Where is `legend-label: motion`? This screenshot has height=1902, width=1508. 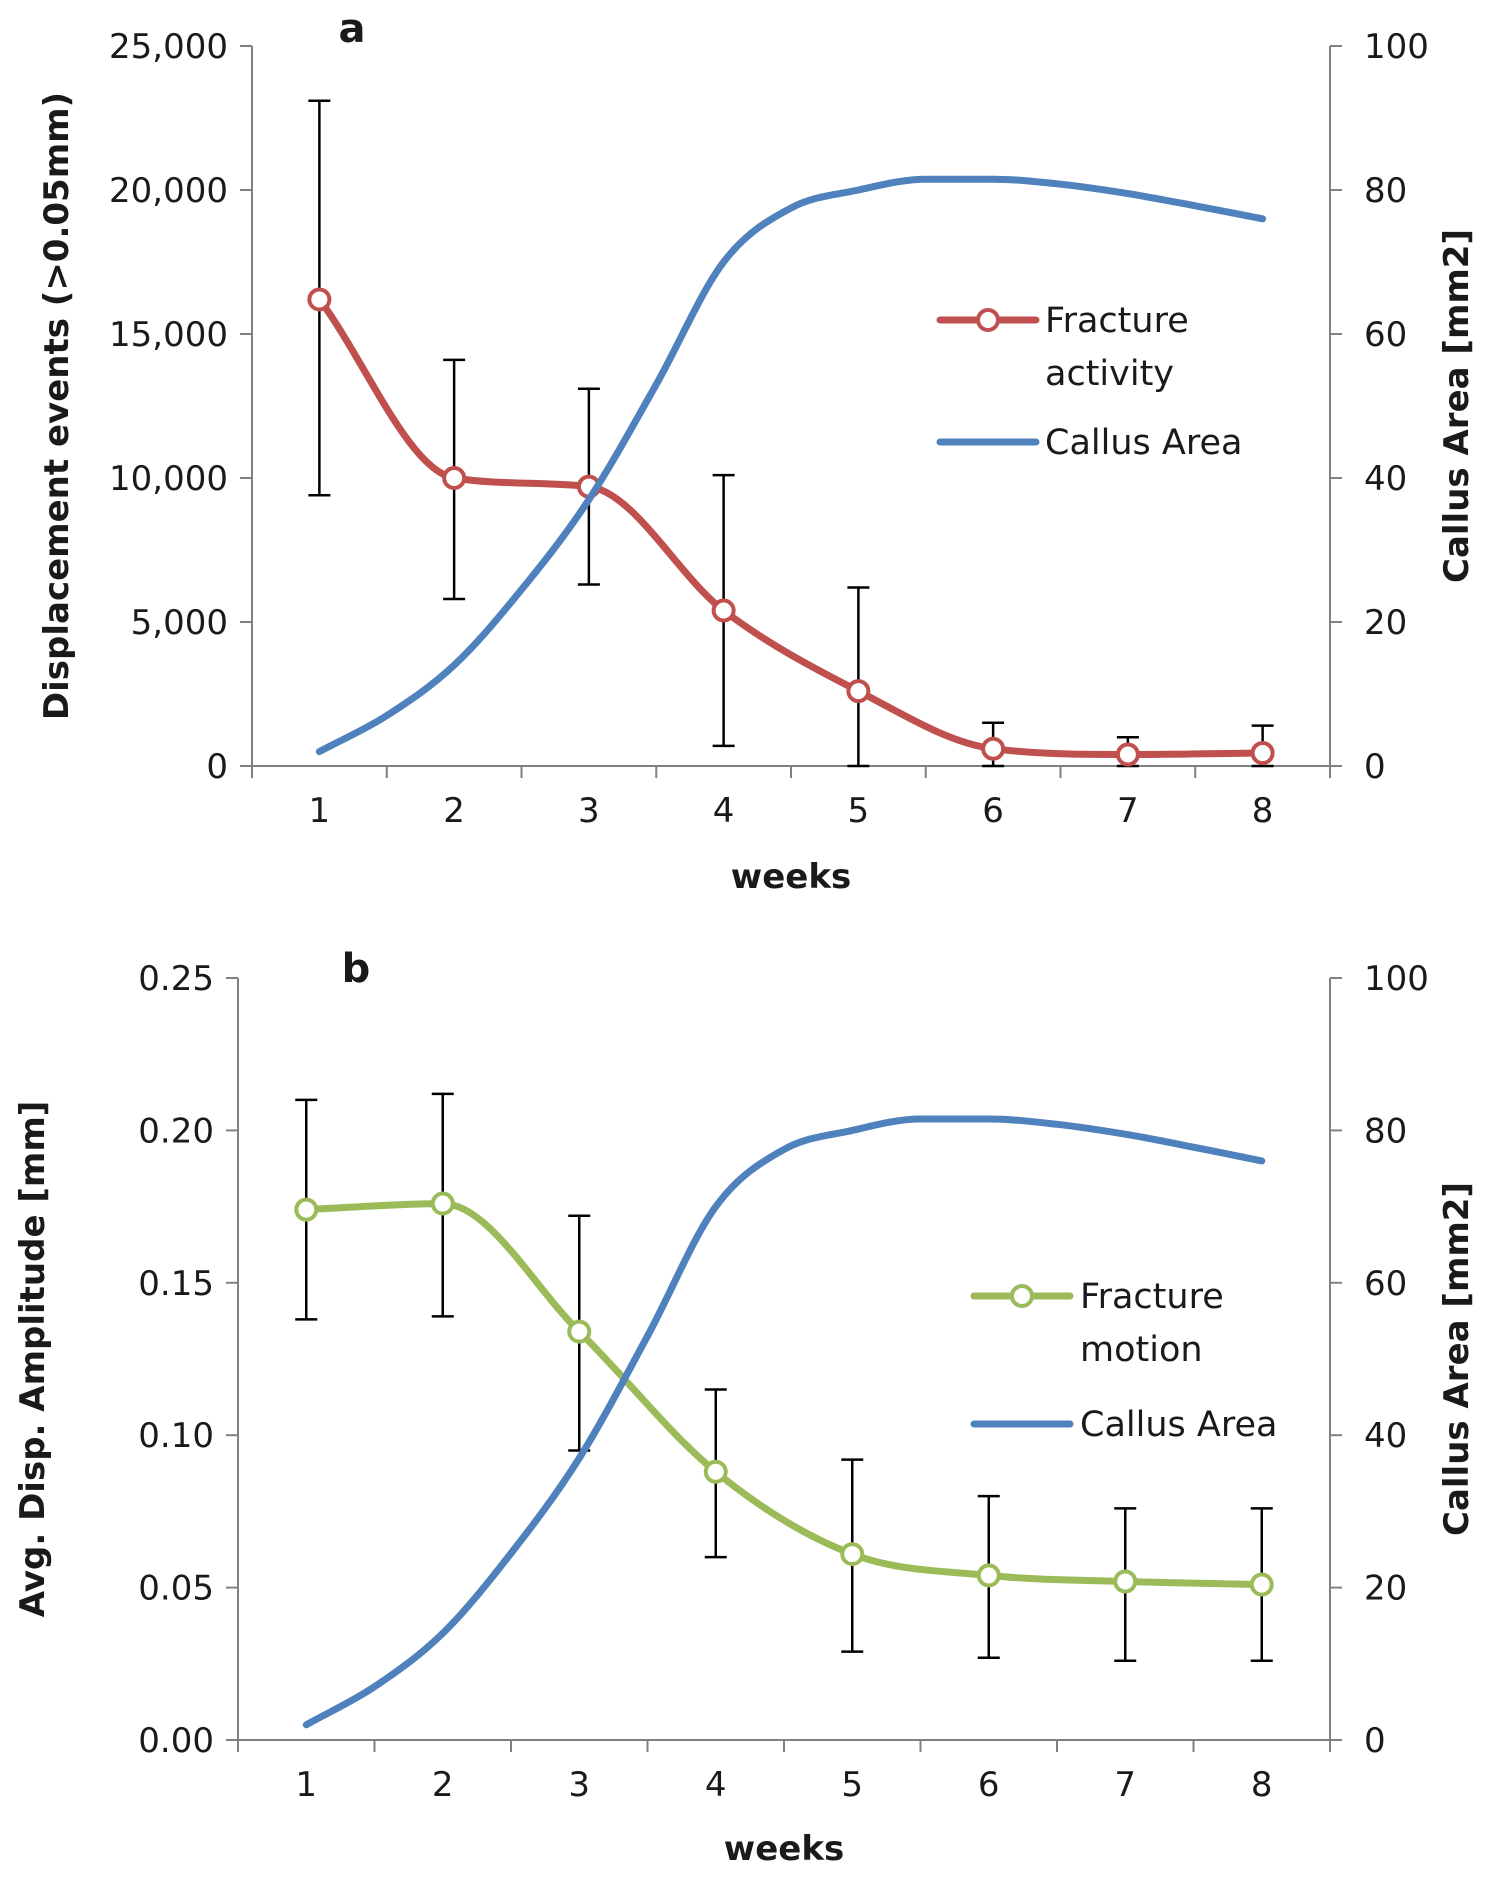
legend-label: motion is located at coordinates (1141, 1350).